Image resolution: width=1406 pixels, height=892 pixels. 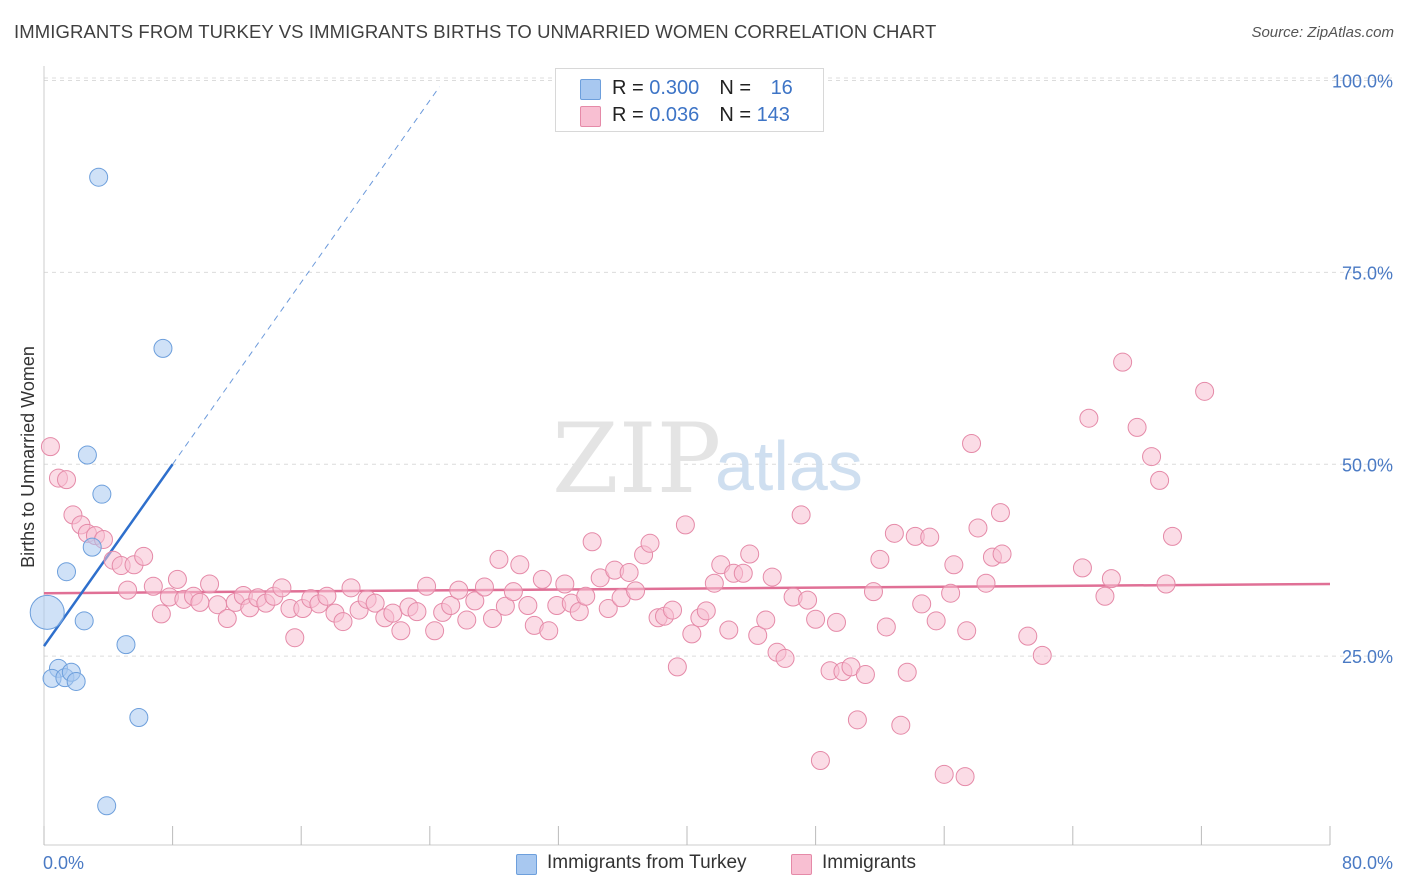 I want to click on legend-r-value-immigrants: 0.036, so click(x=674, y=115).